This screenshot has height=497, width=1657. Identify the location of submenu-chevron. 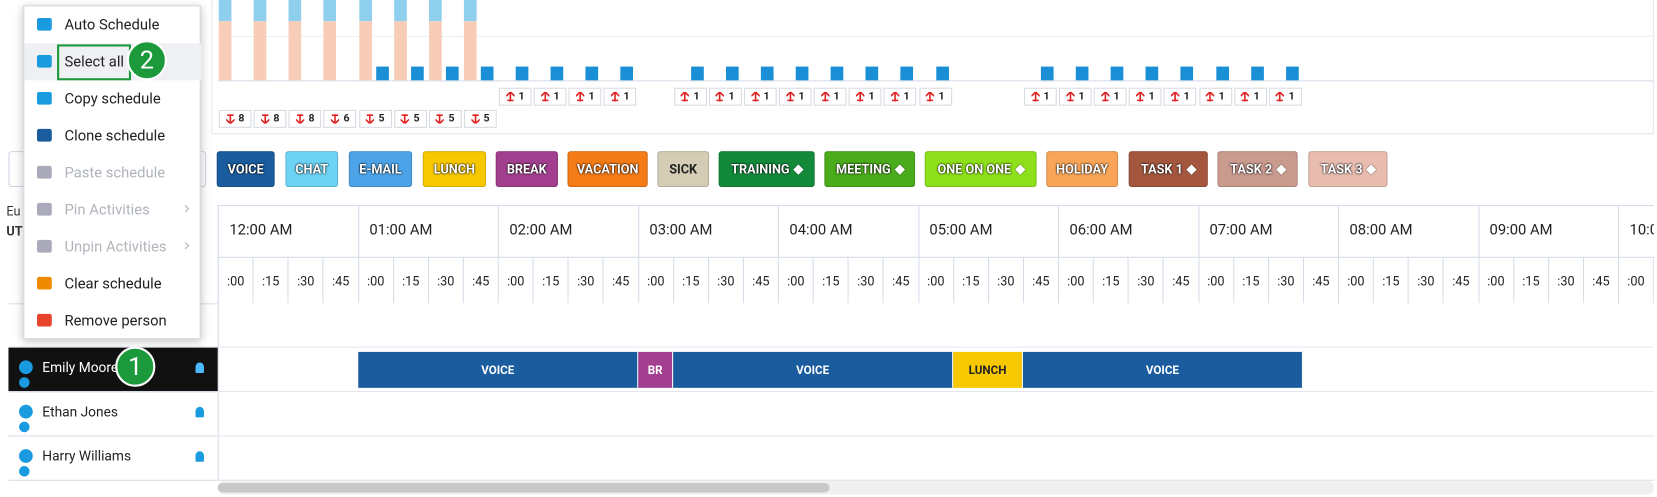
(185, 245).